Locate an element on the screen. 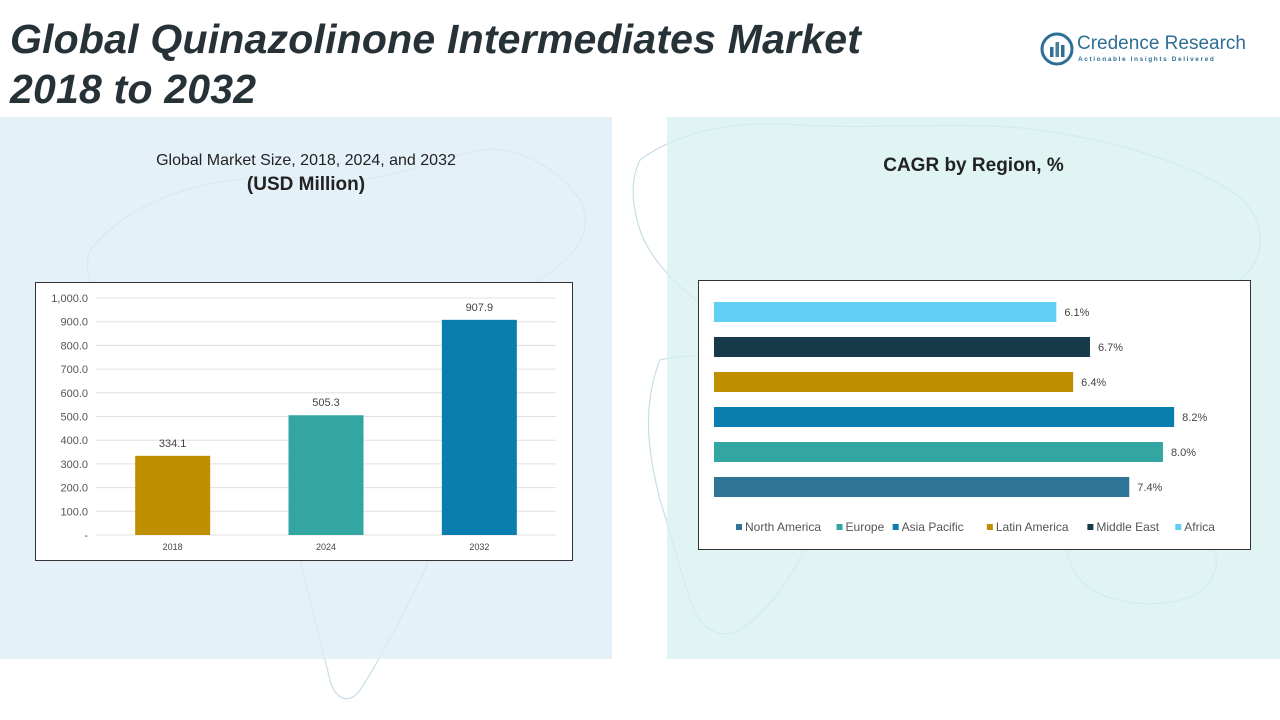 The height and width of the screenshot is (720, 1280). bar-value-label: 8.0% is located at coordinates (1183, 453).